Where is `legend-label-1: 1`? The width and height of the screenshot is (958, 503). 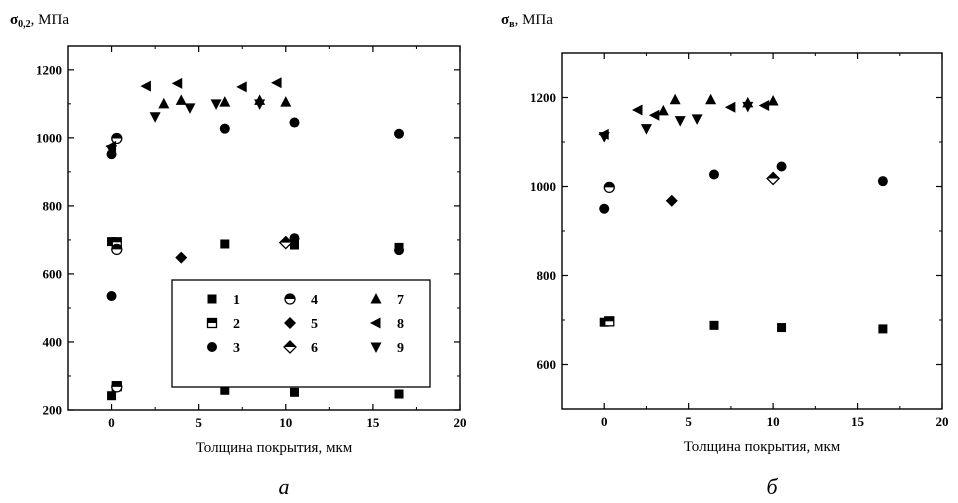 legend-label-1: 1 is located at coordinates (236, 300).